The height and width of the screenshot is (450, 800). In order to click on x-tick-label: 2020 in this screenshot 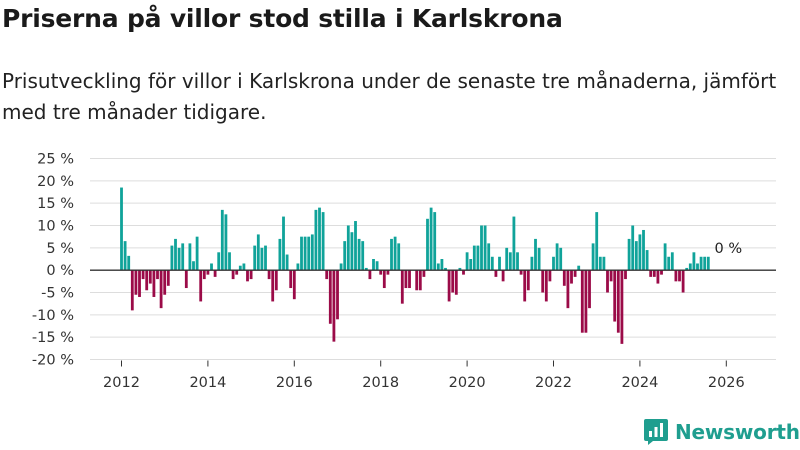, I will do `click(467, 383)`.